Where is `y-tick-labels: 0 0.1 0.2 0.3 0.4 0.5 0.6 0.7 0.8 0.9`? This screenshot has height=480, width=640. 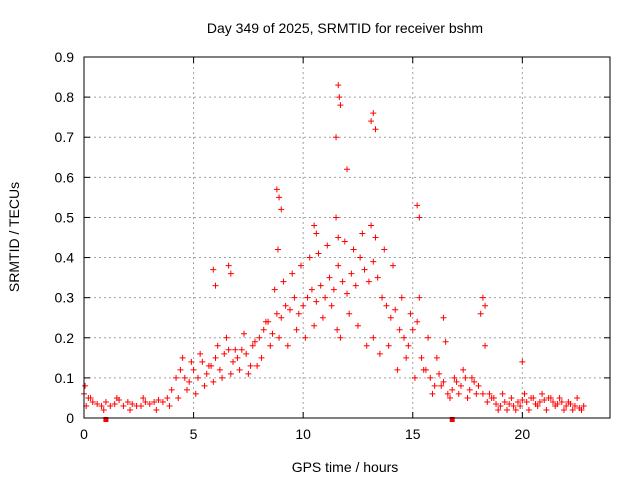 y-tick-labels: 0 0.1 0.2 0.3 0.4 0.5 0.6 0.7 0.8 0.9 is located at coordinates (65, 237).